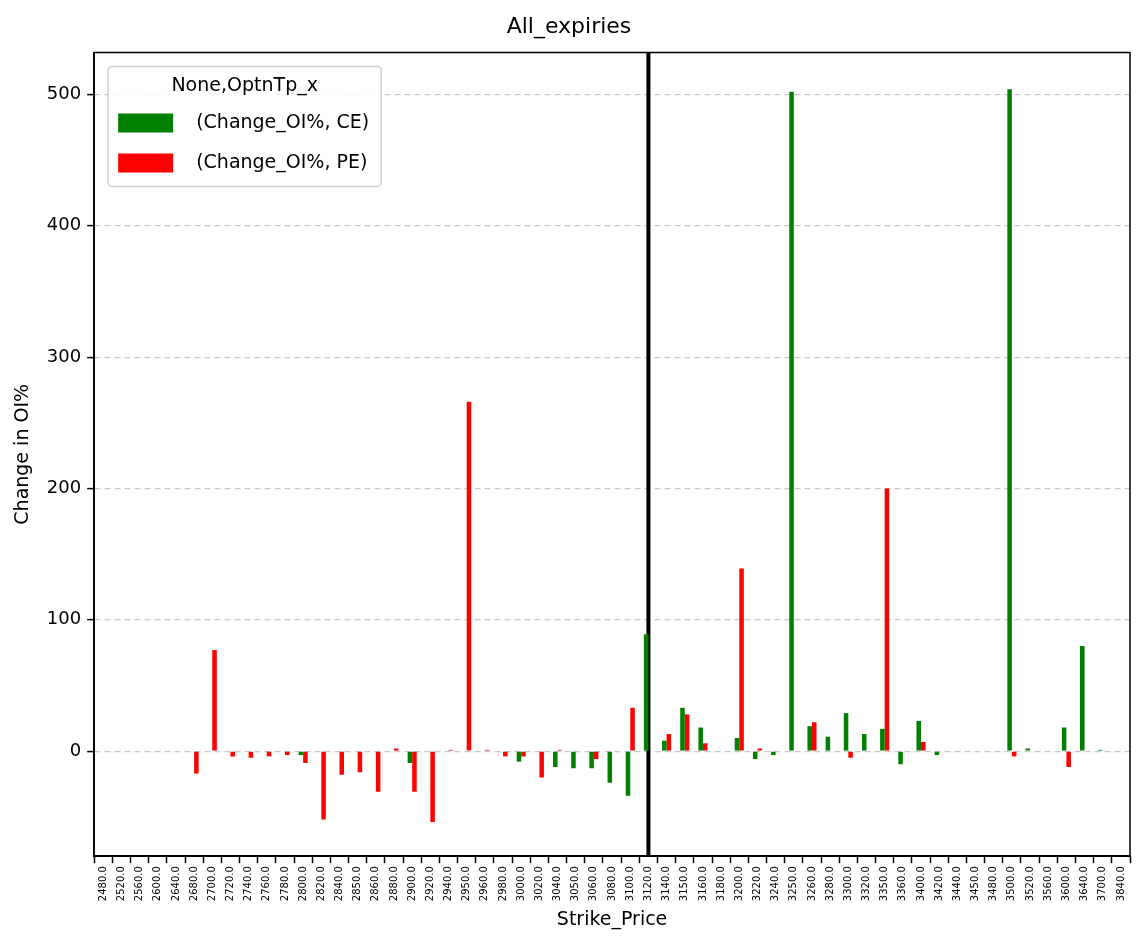 This screenshot has height=939, width=1144. I want to click on y-tick-label: 300, so click(64, 355).